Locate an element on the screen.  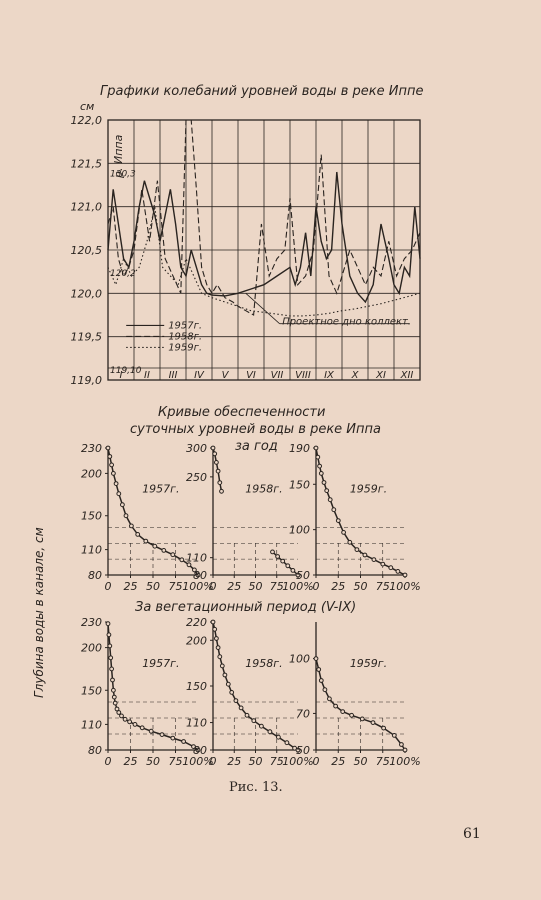
annual-duration-curve is located at coordinates (360, 511).